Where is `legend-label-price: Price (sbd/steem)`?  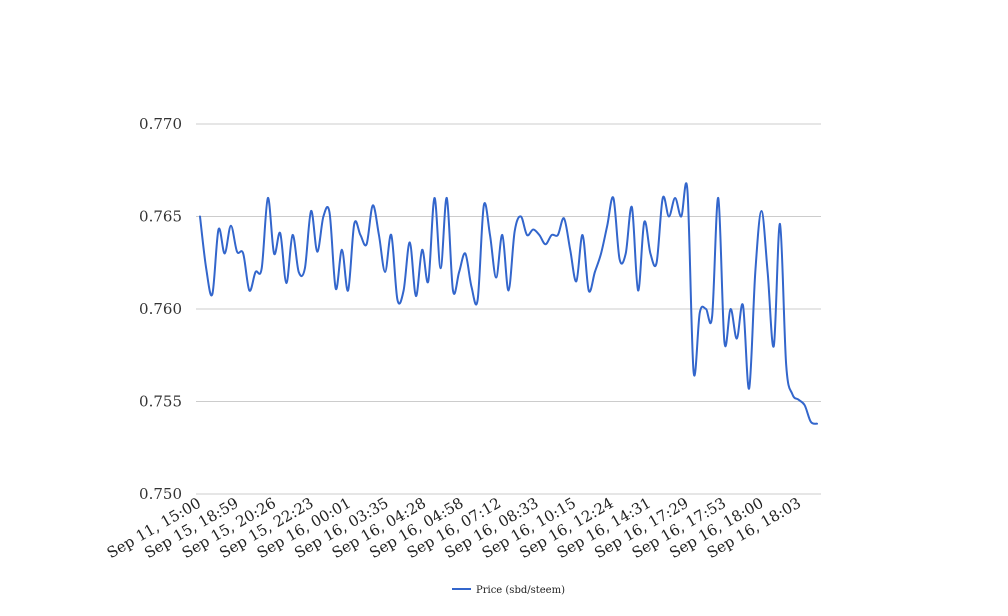
legend-label-price: Price (sbd/steem) is located at coordinates (520, 590).